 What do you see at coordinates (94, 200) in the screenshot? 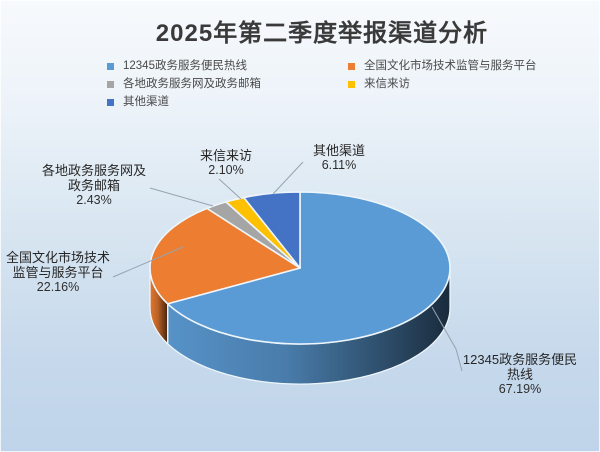
I see `pie-label-value: 2.43%` at bounding box center [94, 200].